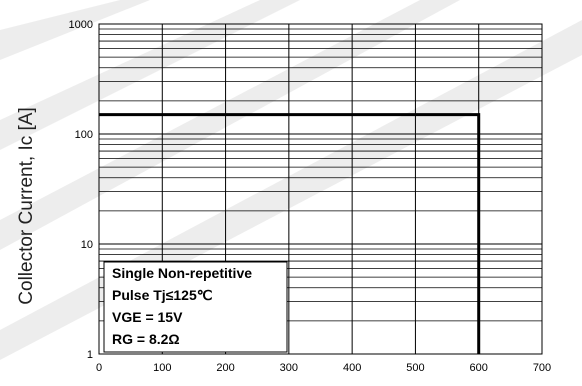 The image size is (582, 386). Describe the element at coordinates (99, 368) in the screenshot. I see `x-tick-label: 0` at that location.